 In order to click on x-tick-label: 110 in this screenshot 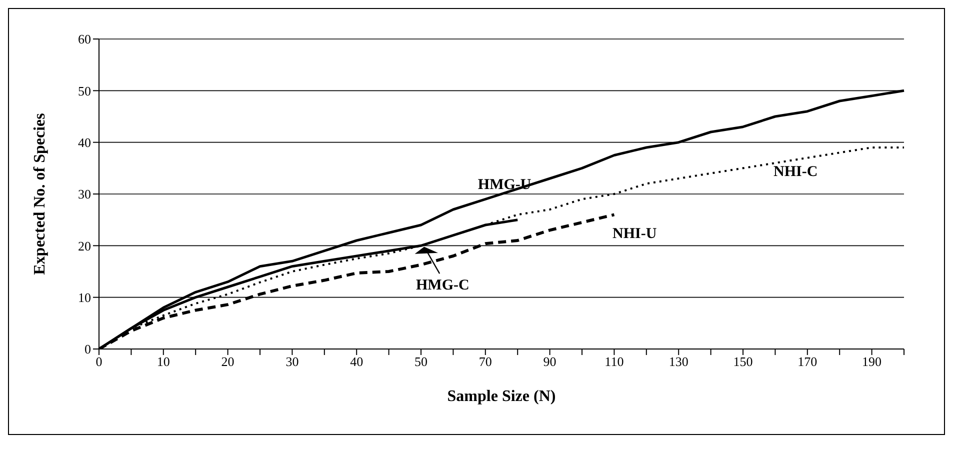, I will do `click(614, 362)`.